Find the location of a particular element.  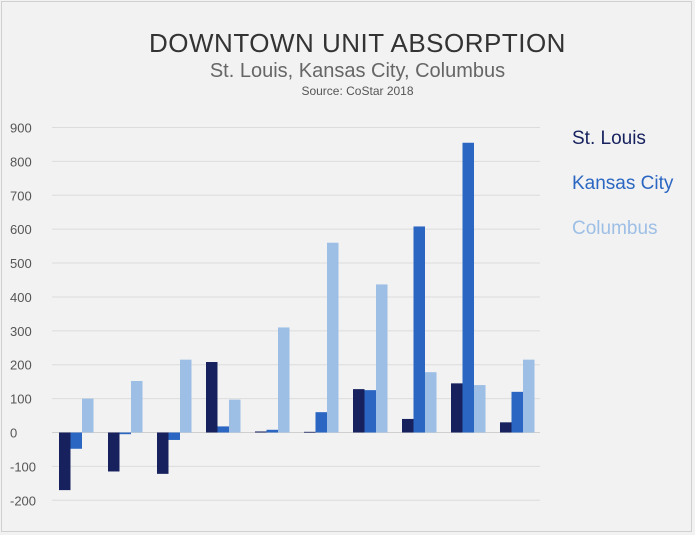

y-tick-label: 100 is located at coordinates (21, 399).